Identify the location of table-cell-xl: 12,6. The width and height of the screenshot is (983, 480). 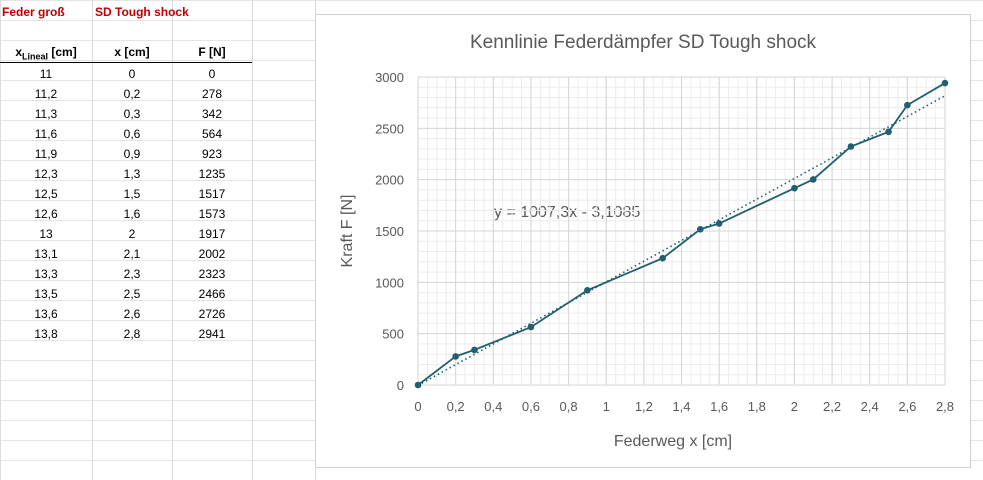
(46, 214).